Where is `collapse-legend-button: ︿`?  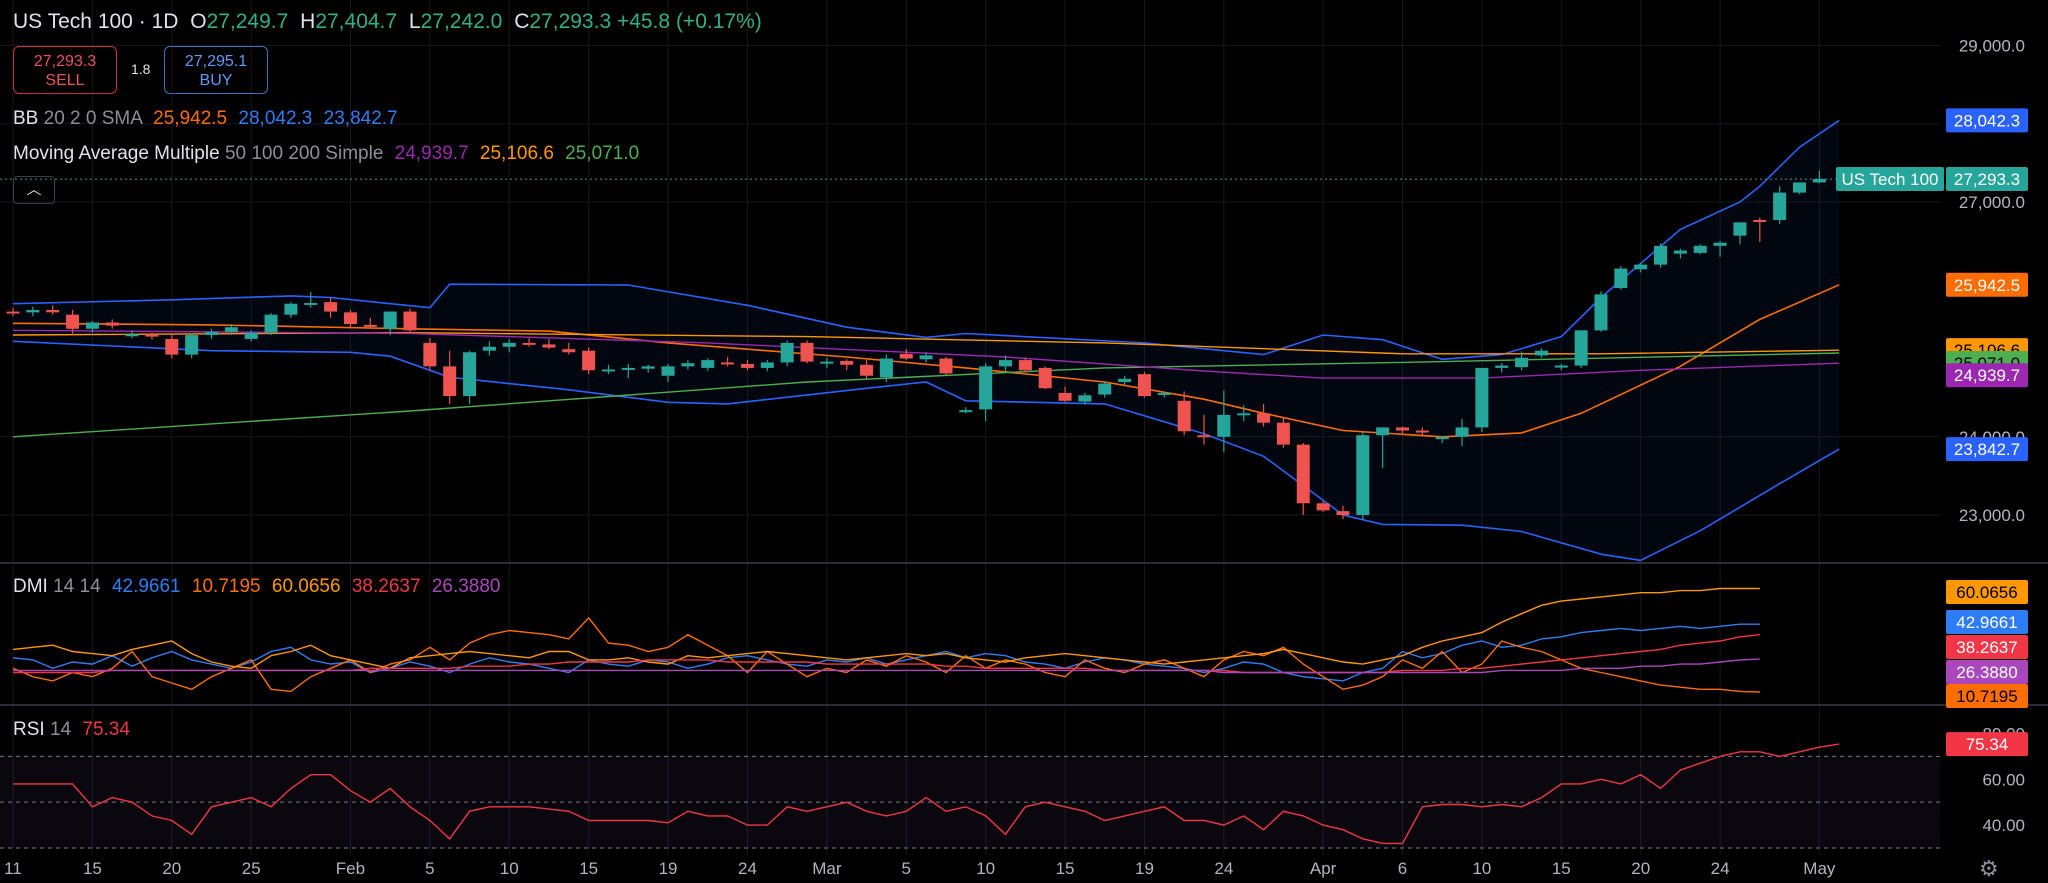
collapse-legend-button: ︿ is located at coordinates (34, 190).